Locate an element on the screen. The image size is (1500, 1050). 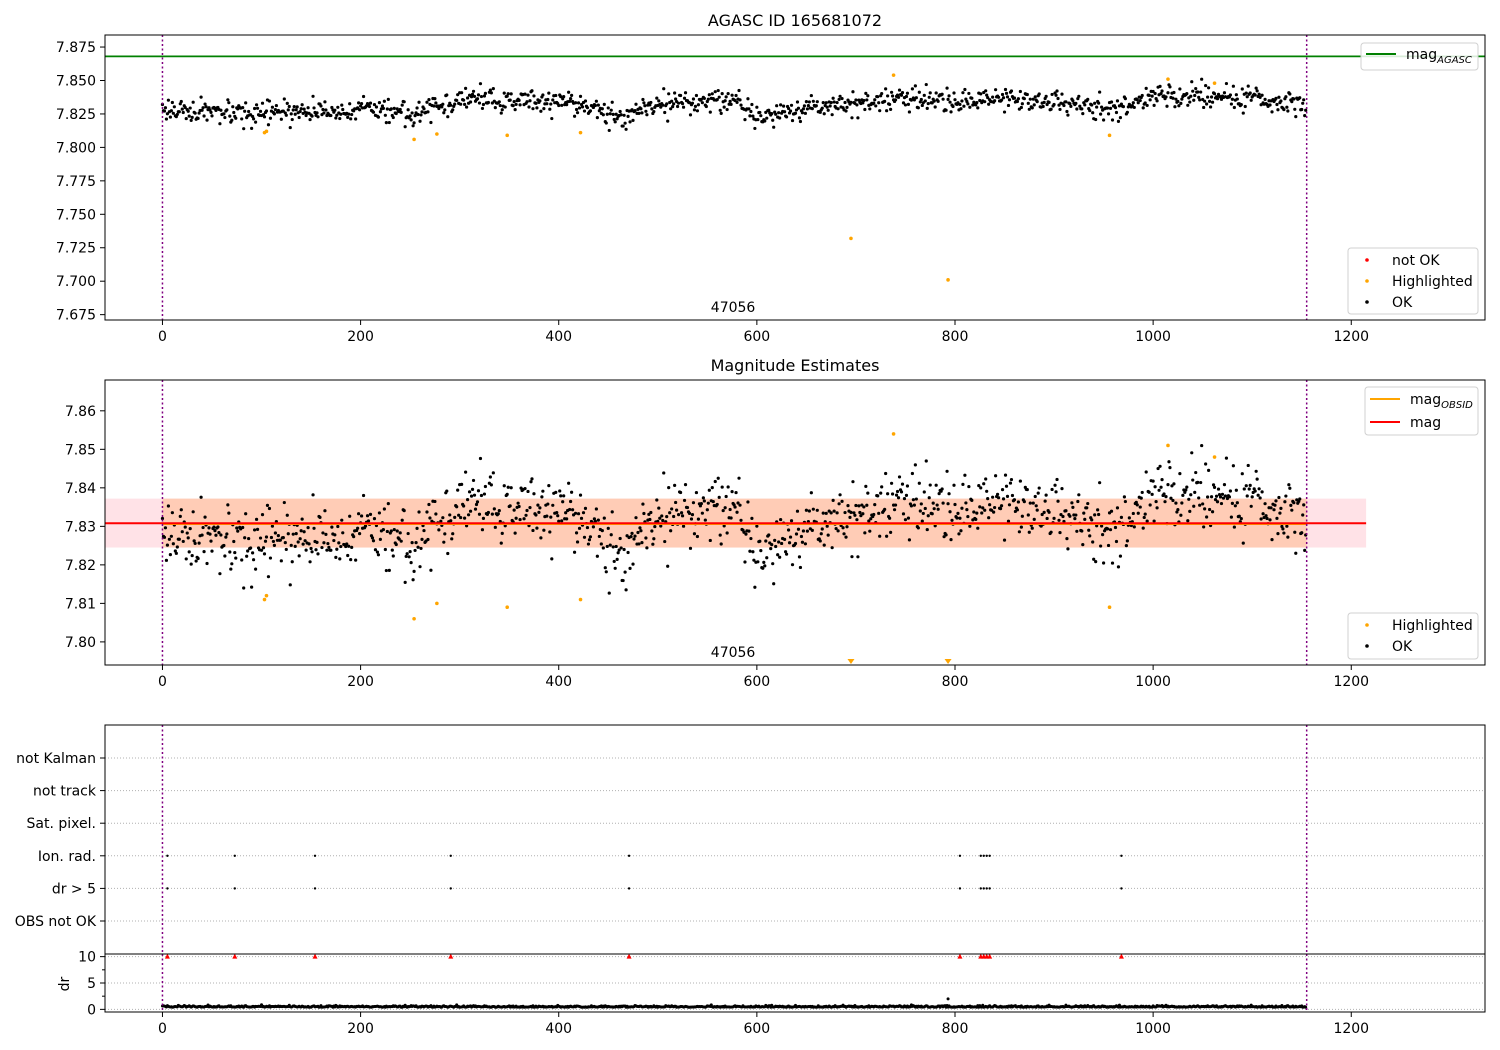
x-tick-label: 400 is located at coordinates (558, 682).